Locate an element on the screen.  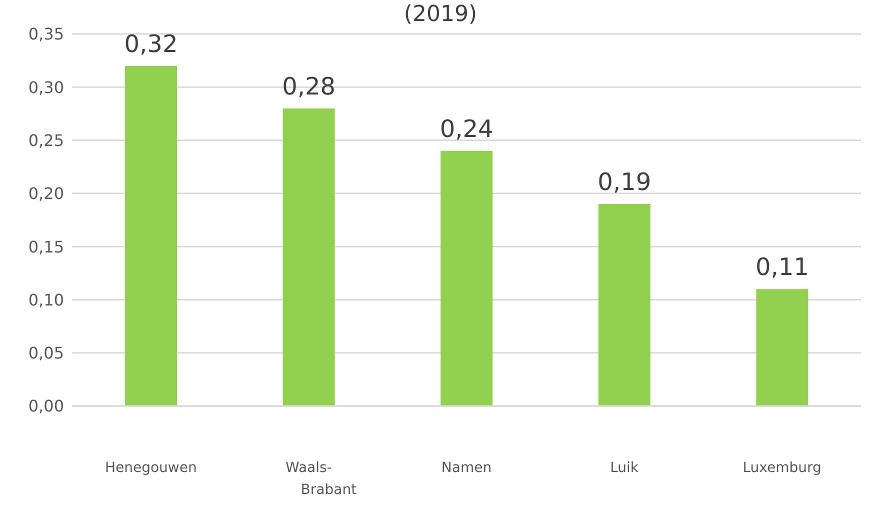
y-tick-label: 0,25 is located at coordinates (46, 140).